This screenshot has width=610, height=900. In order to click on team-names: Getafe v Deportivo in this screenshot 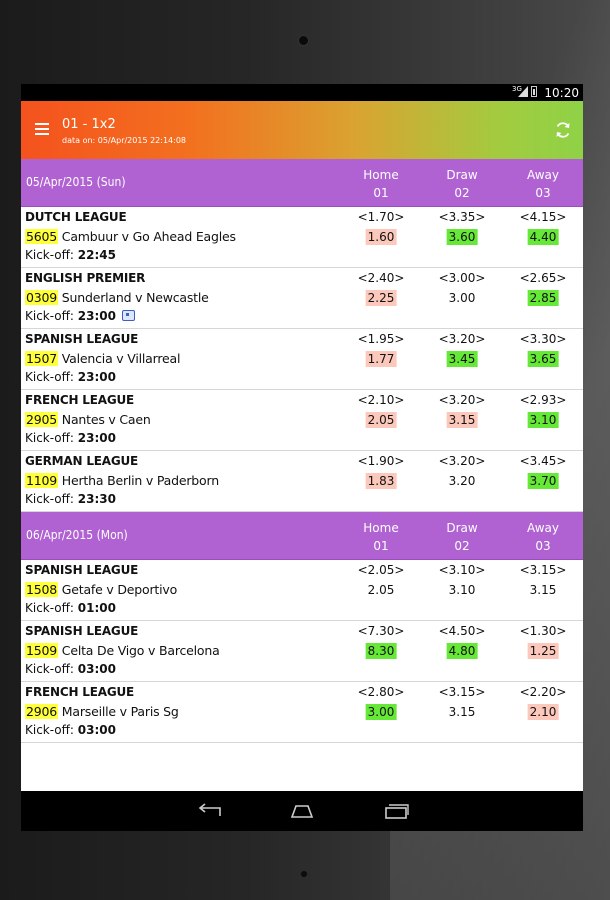, I will do `click(119, 589)`.